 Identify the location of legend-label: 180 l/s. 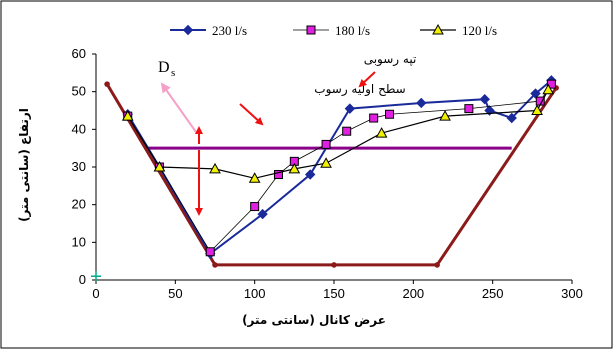
(352, 30).